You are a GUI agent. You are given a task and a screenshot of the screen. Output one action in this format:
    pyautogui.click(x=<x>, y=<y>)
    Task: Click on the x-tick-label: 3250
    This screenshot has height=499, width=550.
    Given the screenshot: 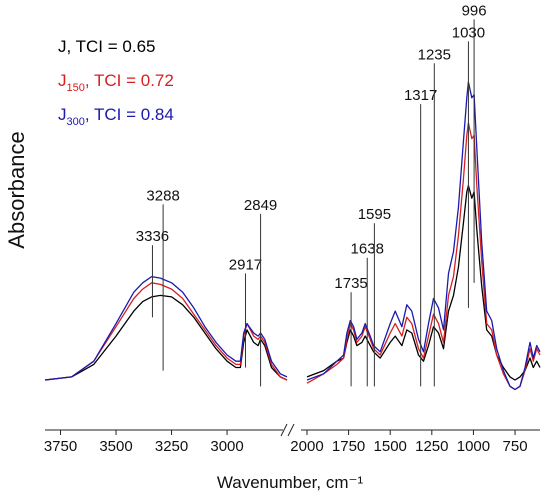 What is the action you would take?
    pyautogui.click(x=171, y=446)
    